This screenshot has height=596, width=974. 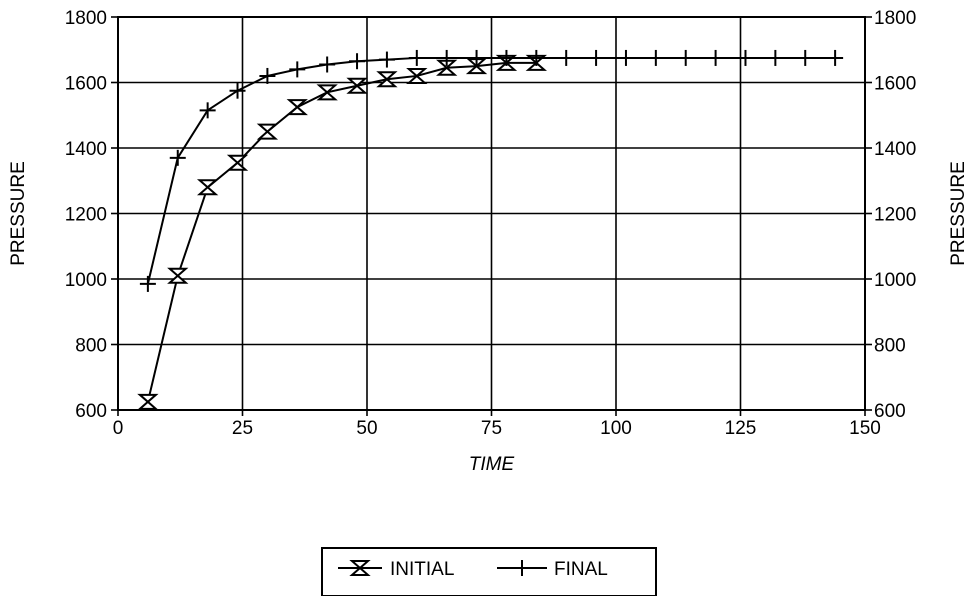 I want to click on legend-marker-final, so click(x=522, y=568).